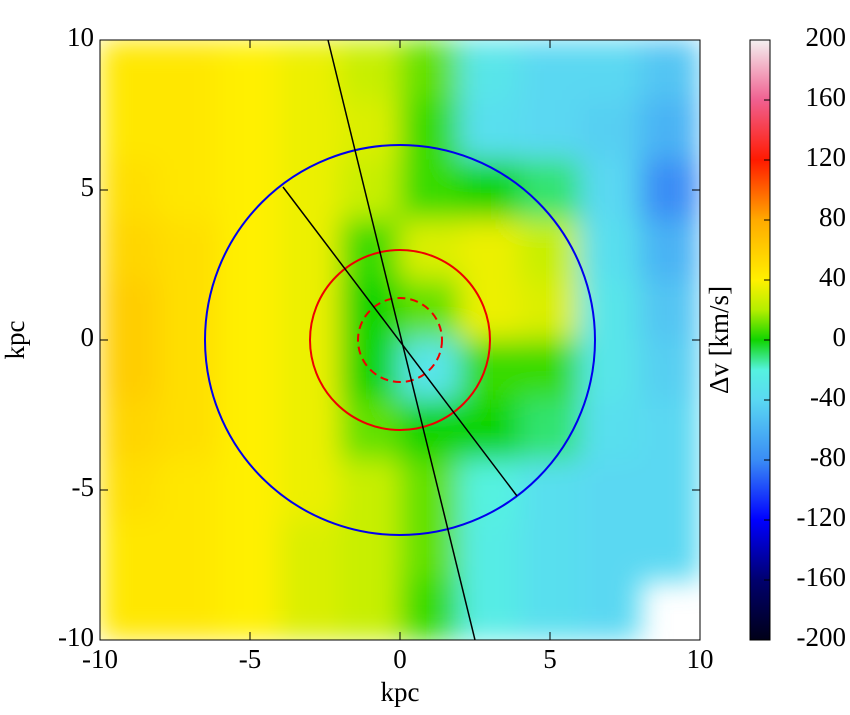  I want to click on x-tick-label: -5, so click(250, 659).